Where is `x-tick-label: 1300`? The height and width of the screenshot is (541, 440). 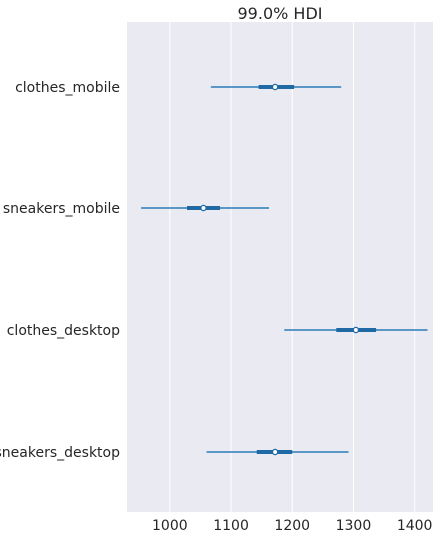
x-tick-label: 1300 is located at coordinates (354, 526).